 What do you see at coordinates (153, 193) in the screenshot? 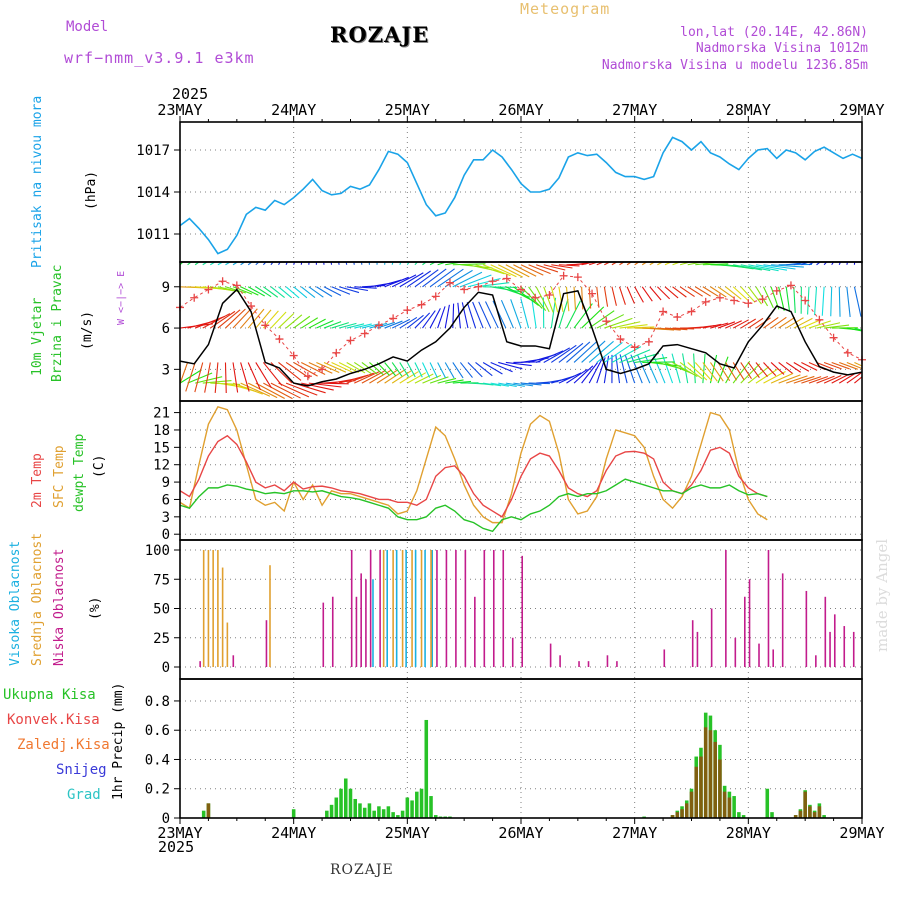
I see `pressure-tick-label: 1014` at bounding box center [153, 193].